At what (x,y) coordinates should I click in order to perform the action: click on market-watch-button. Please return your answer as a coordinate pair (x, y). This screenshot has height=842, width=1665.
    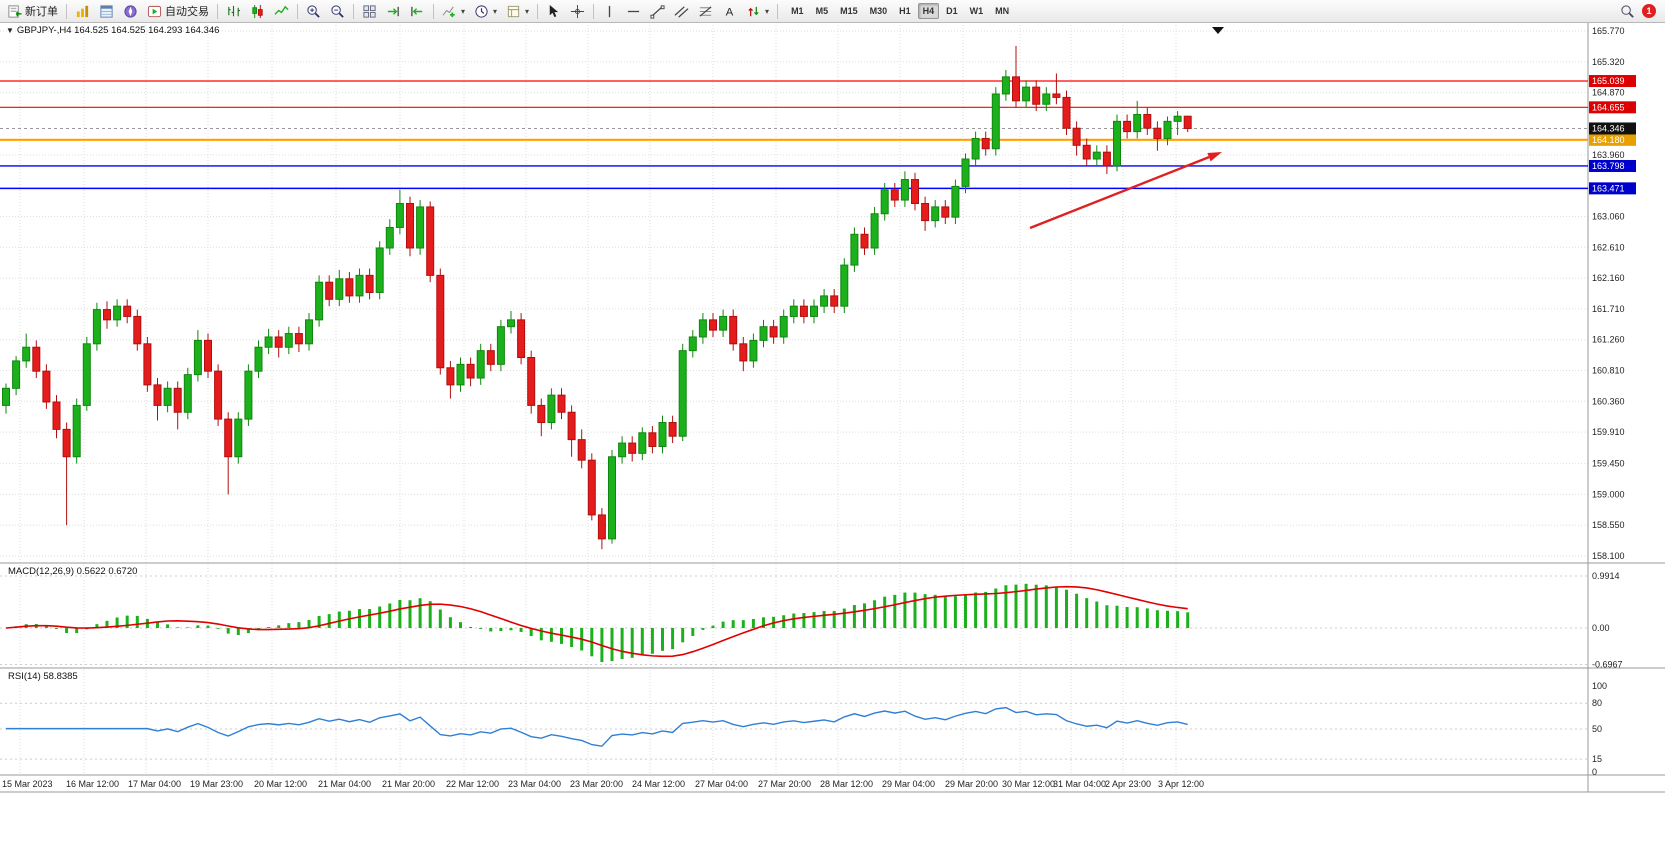
    Looking at the image, I should click on (82, 11).